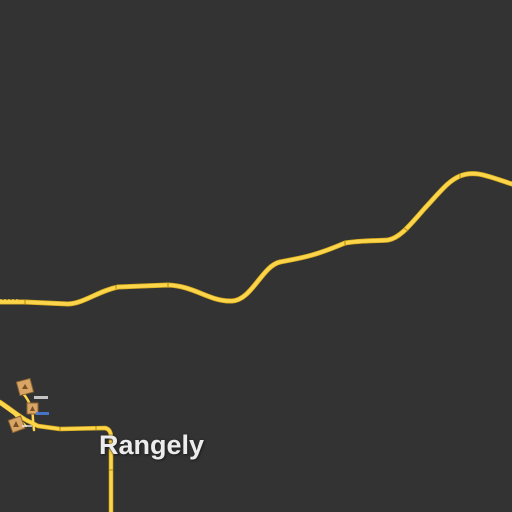  Describe the element at coordinates (86, 448) in the screenshot. I see `local-road-ticks` at that location.